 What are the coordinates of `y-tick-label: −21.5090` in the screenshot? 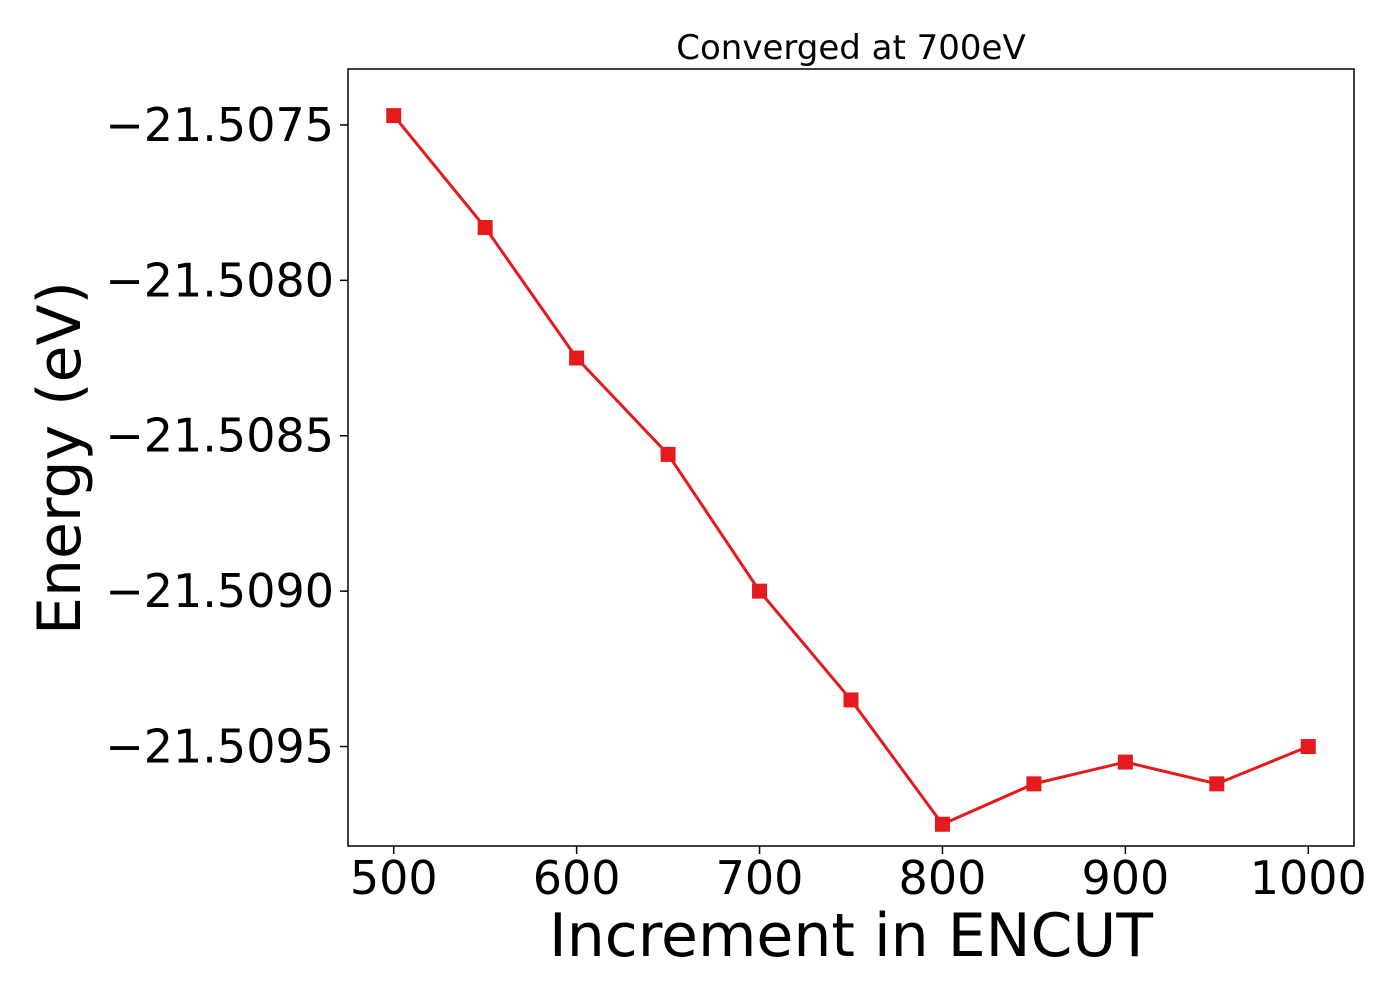 It's located at (219, 591).